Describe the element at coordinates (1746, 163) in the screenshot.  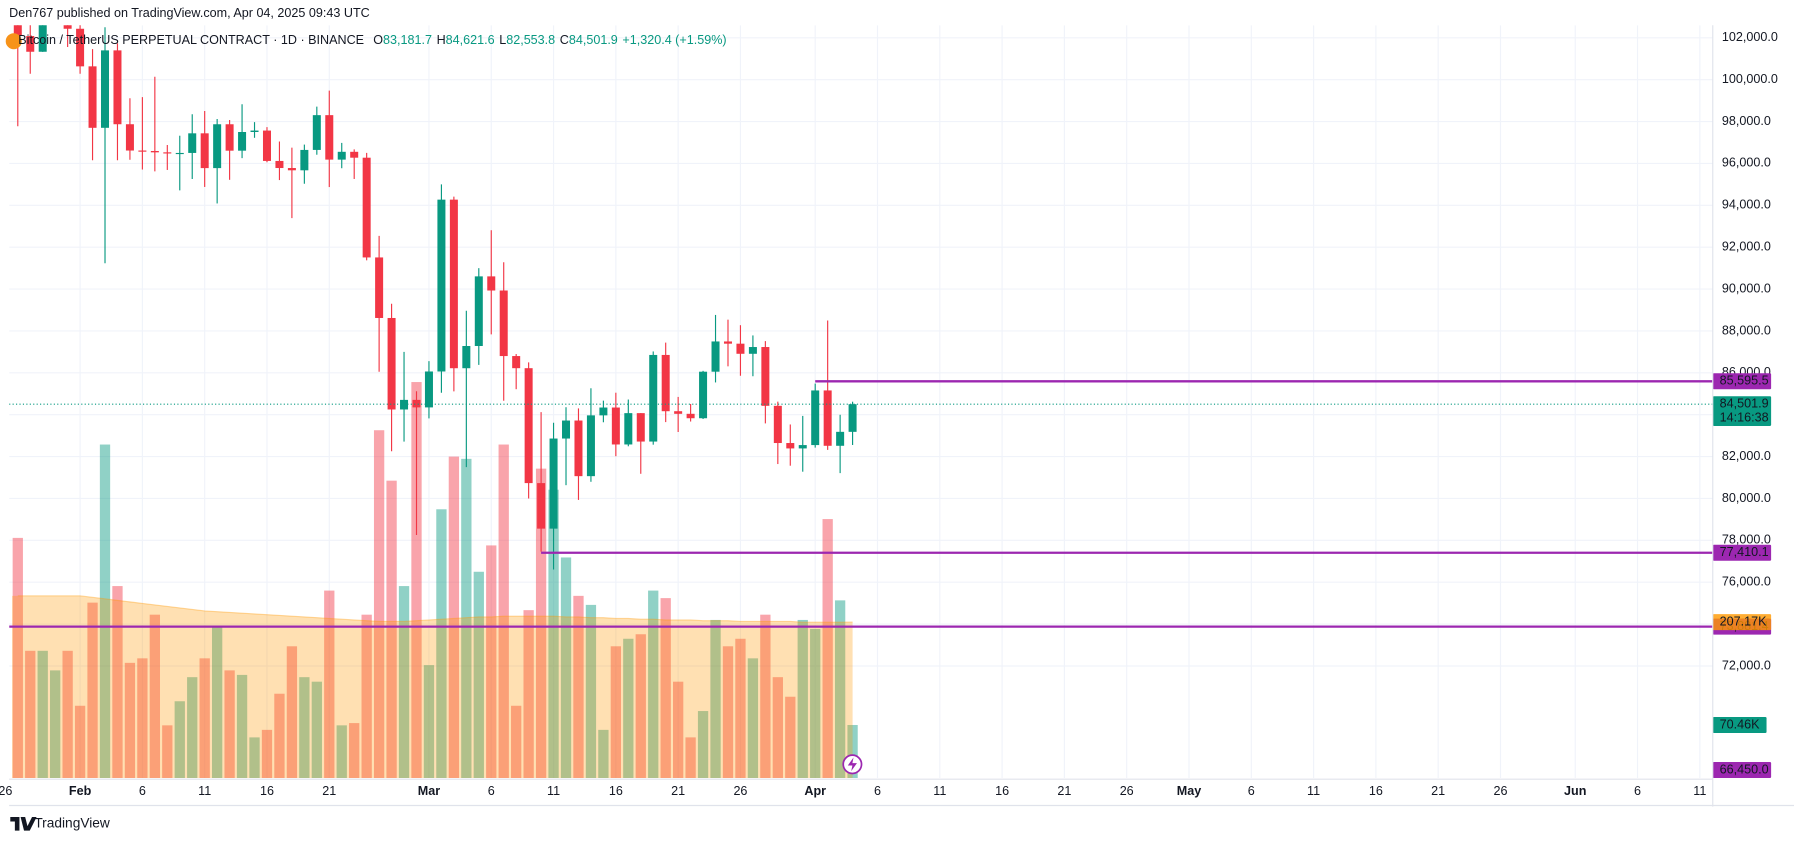
I see `y-tick-label: 96,000.0` at that location.